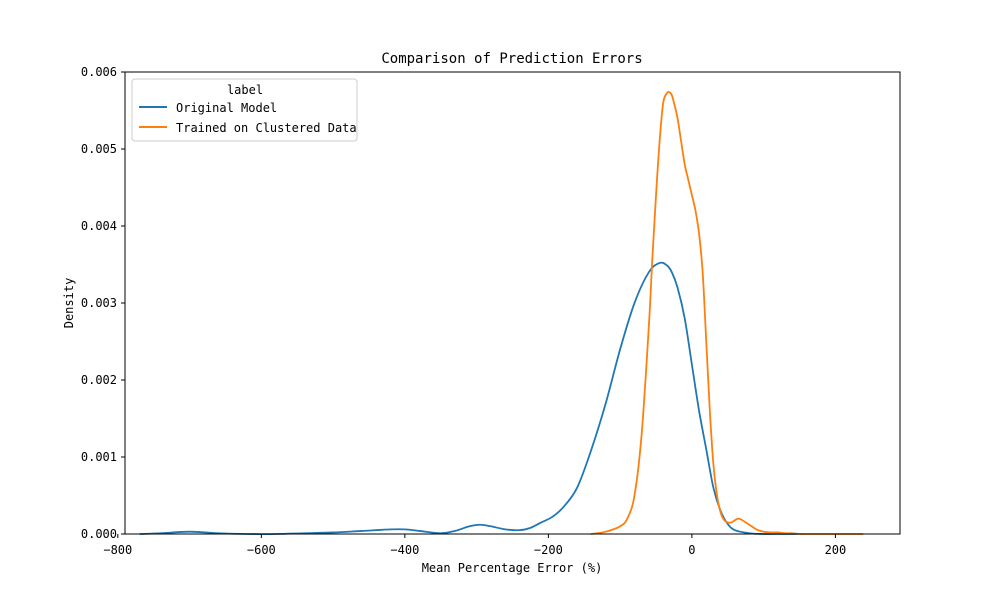 The height and width of the screenshot is (604, 1000). Describe the element at coordinates (69, 303) in the screenshot. I see `y-axis-label: Density` at that location.